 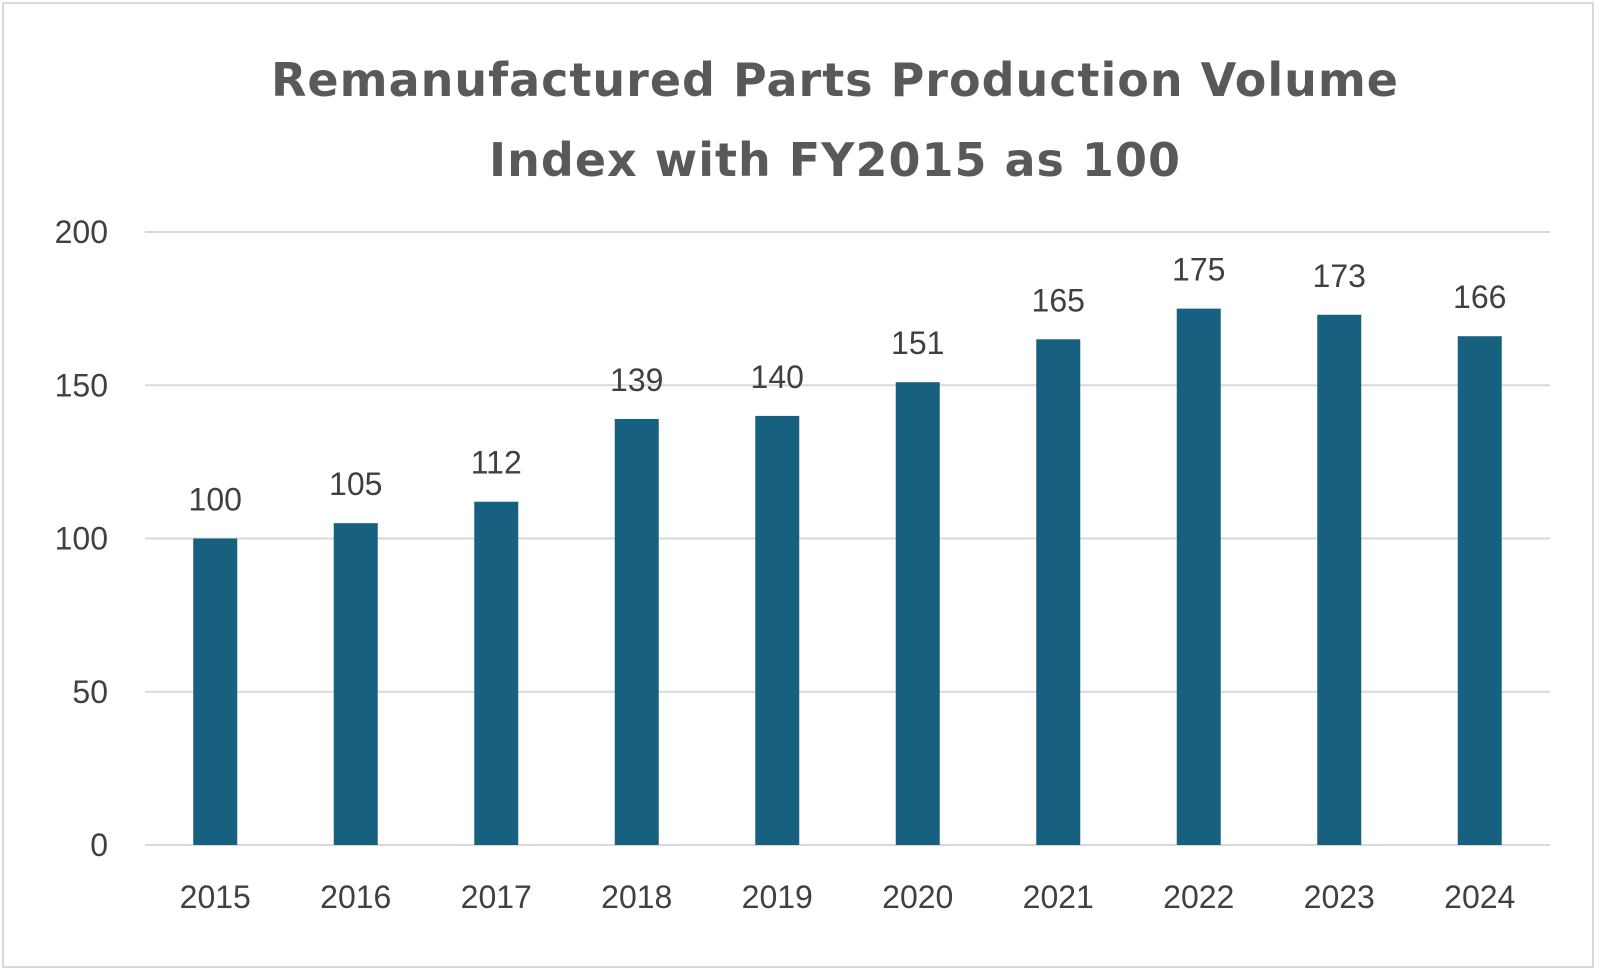 I want to click on x-tick-label-2016: 2016, so click(x=355, y=897).